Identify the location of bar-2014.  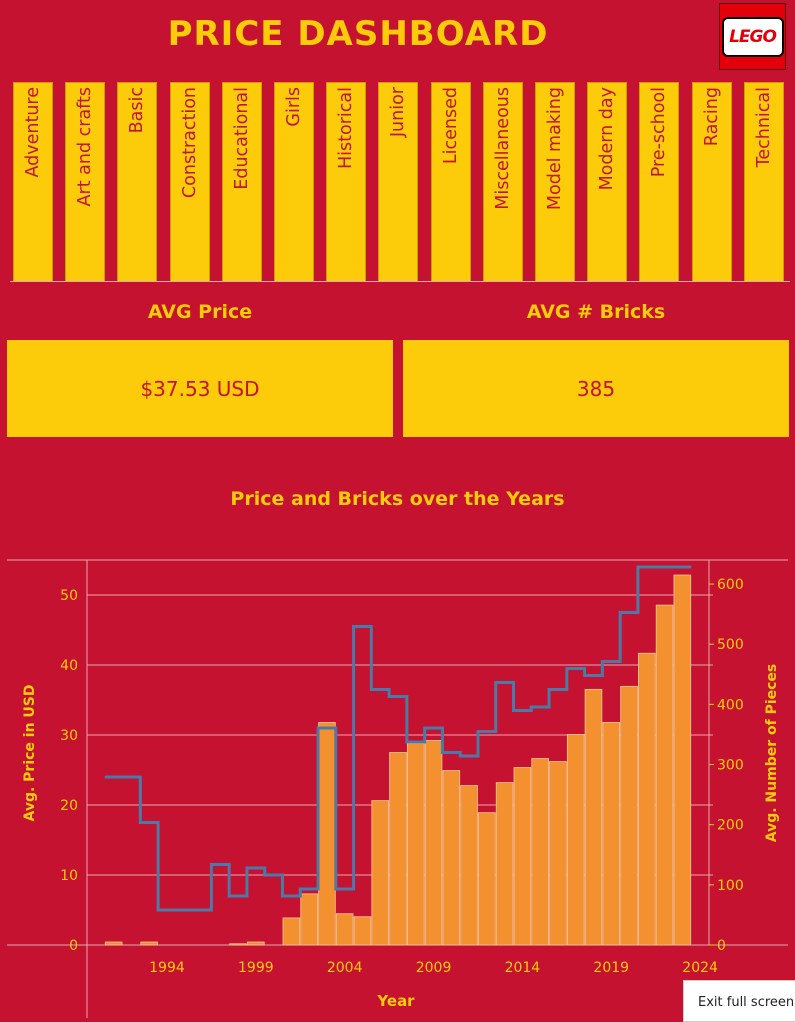
(522, 856).